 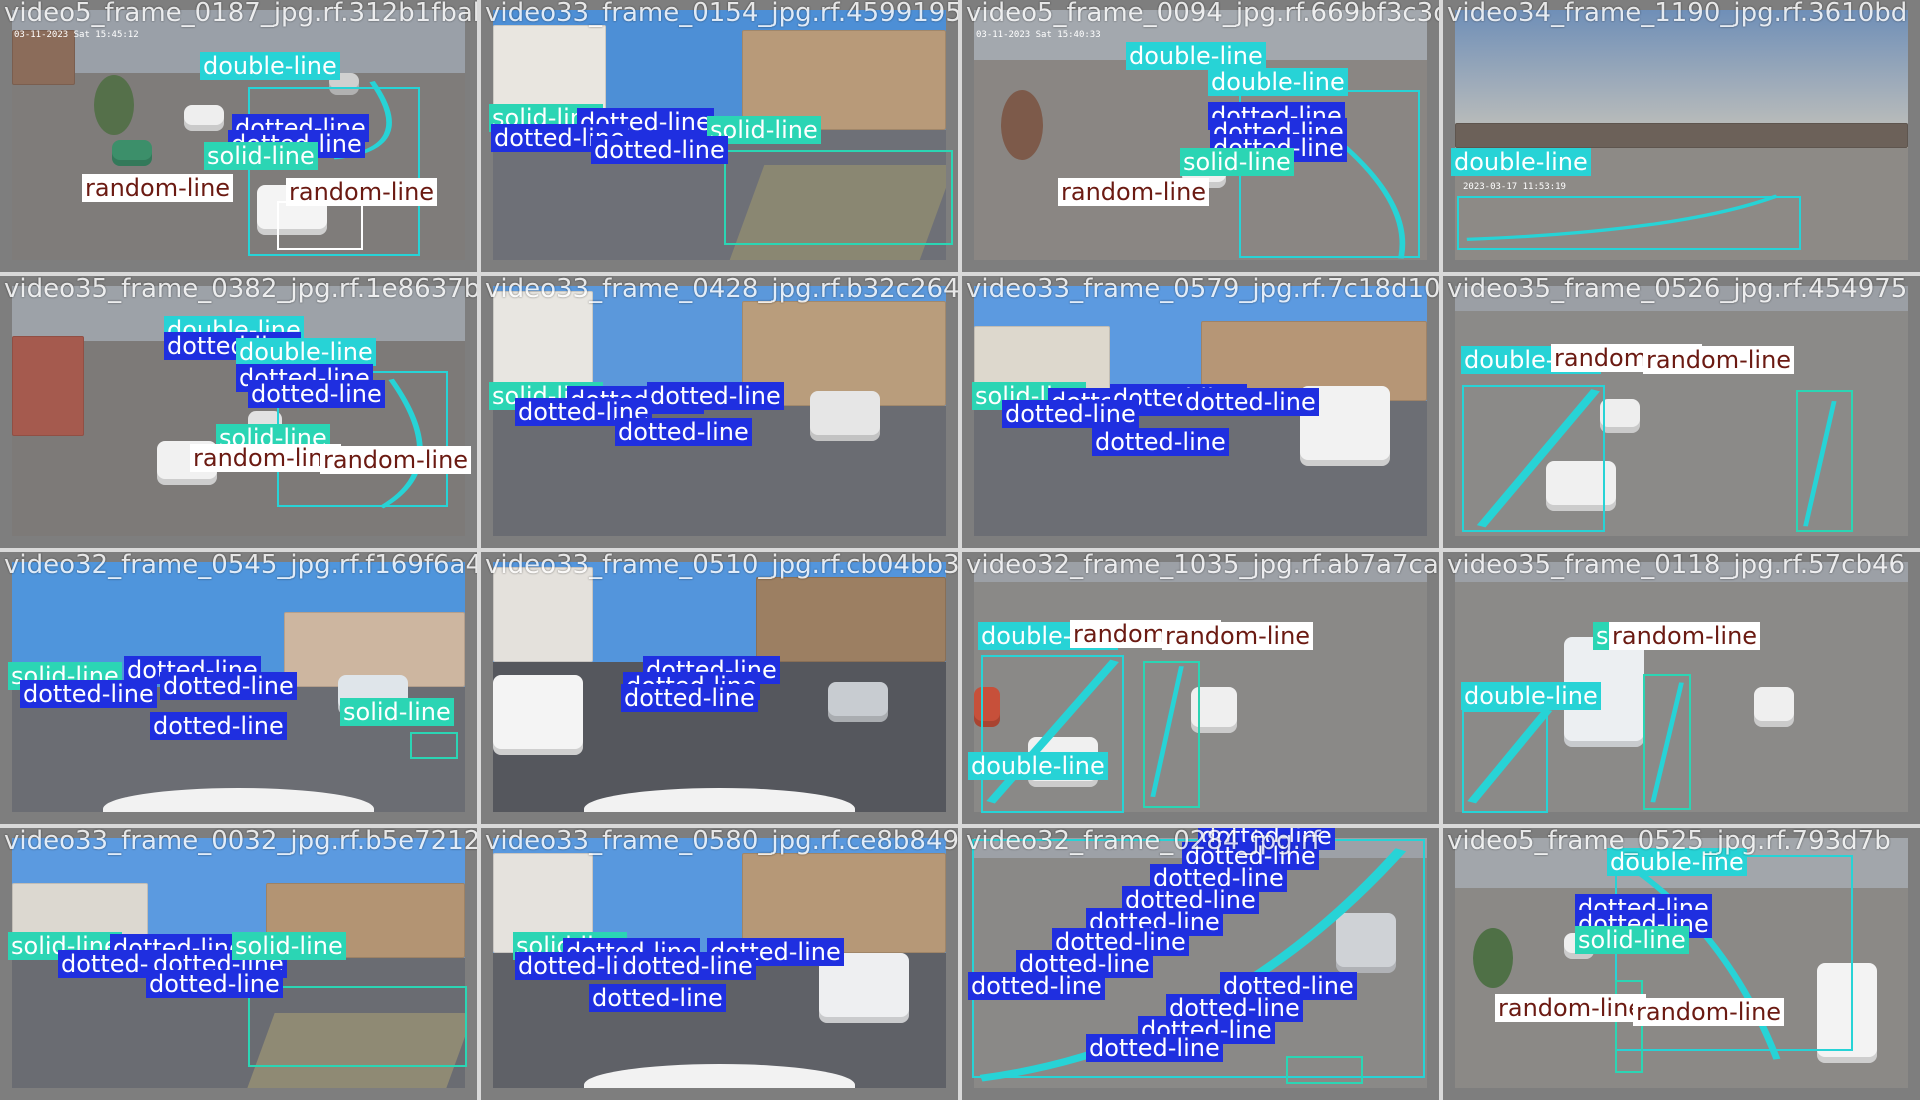 What do you see at coordinates (721, 290) in the screenshot?
I see `image-filename: video33_frame_0428_jpg.rf.b32c264a8365` at bounding box center [721, 290].